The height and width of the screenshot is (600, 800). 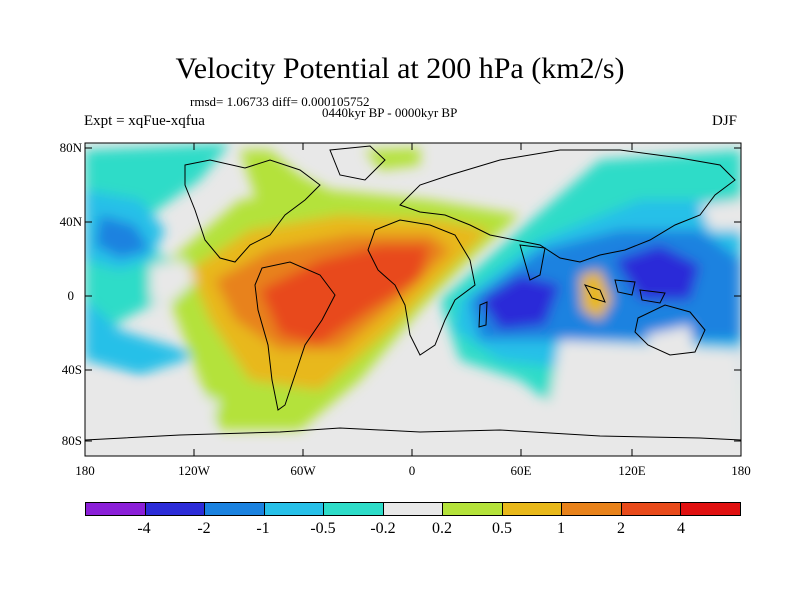 What do you see at coordinates (502, 528) in the screenshot?
I see `colorbar-label: 0.5` at bounding box center [502, 528].